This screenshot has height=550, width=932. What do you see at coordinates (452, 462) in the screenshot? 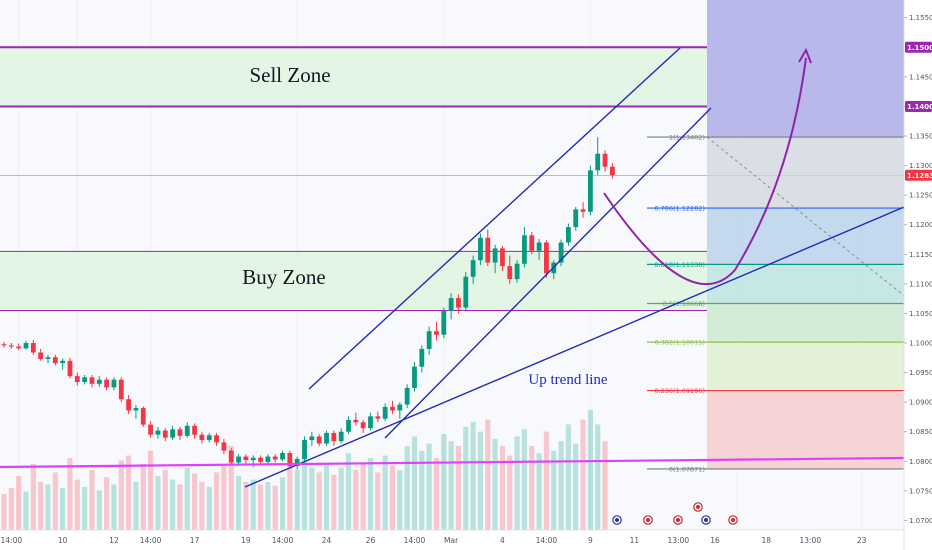
I see `long-term-support-line` at bounding box center [452, 462].